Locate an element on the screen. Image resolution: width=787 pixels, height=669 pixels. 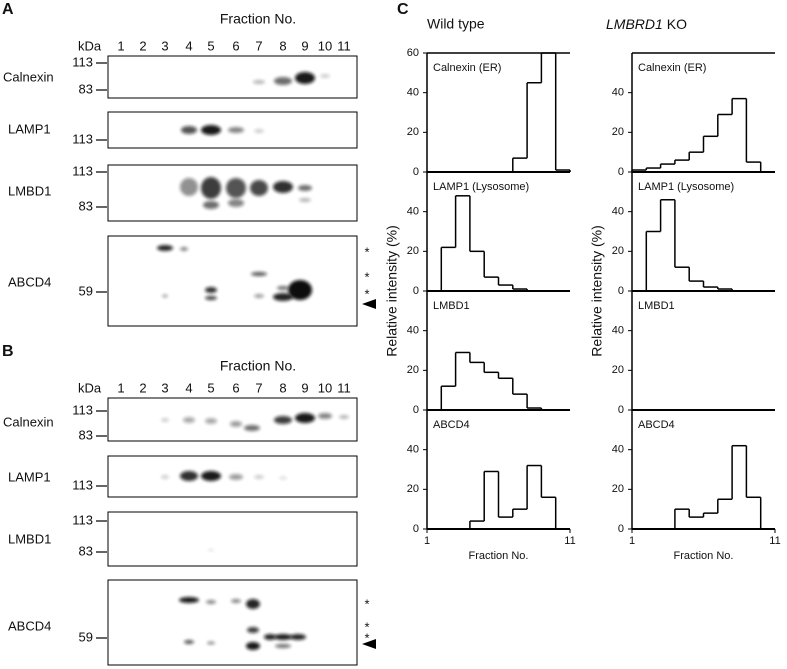
title-suffix: KO is located at coordinates (677, 24).